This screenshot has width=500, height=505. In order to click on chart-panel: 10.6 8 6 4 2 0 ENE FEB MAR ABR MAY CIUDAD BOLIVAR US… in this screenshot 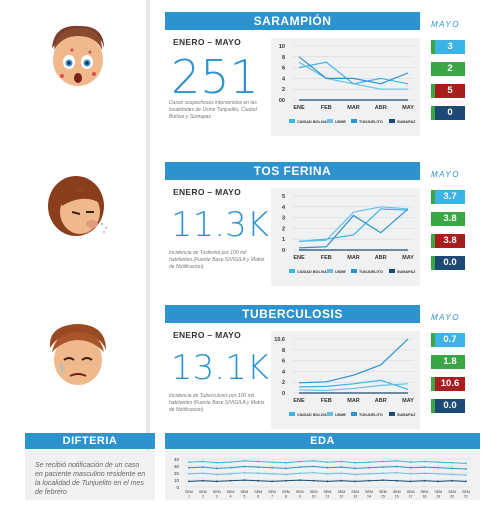, I will do `click(345, 380)`.